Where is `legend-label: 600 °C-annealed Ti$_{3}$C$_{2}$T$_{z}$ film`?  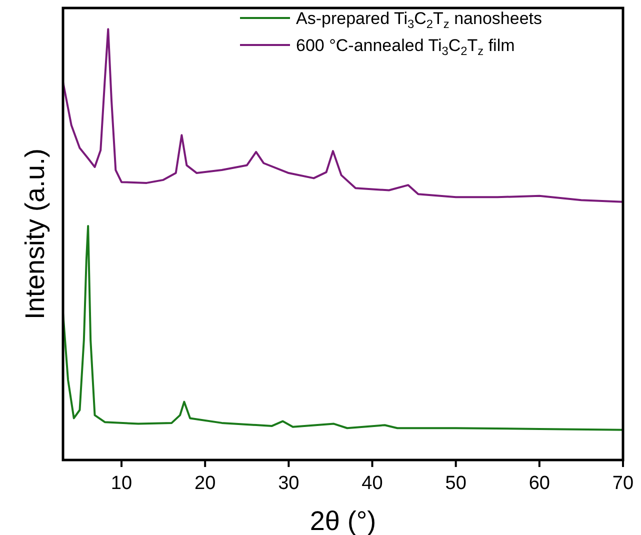 legend-label: 600 °C-annealed Ti$_{3}$C$_{2}$T$_{z}$ film is located at coordinates (405, 47).